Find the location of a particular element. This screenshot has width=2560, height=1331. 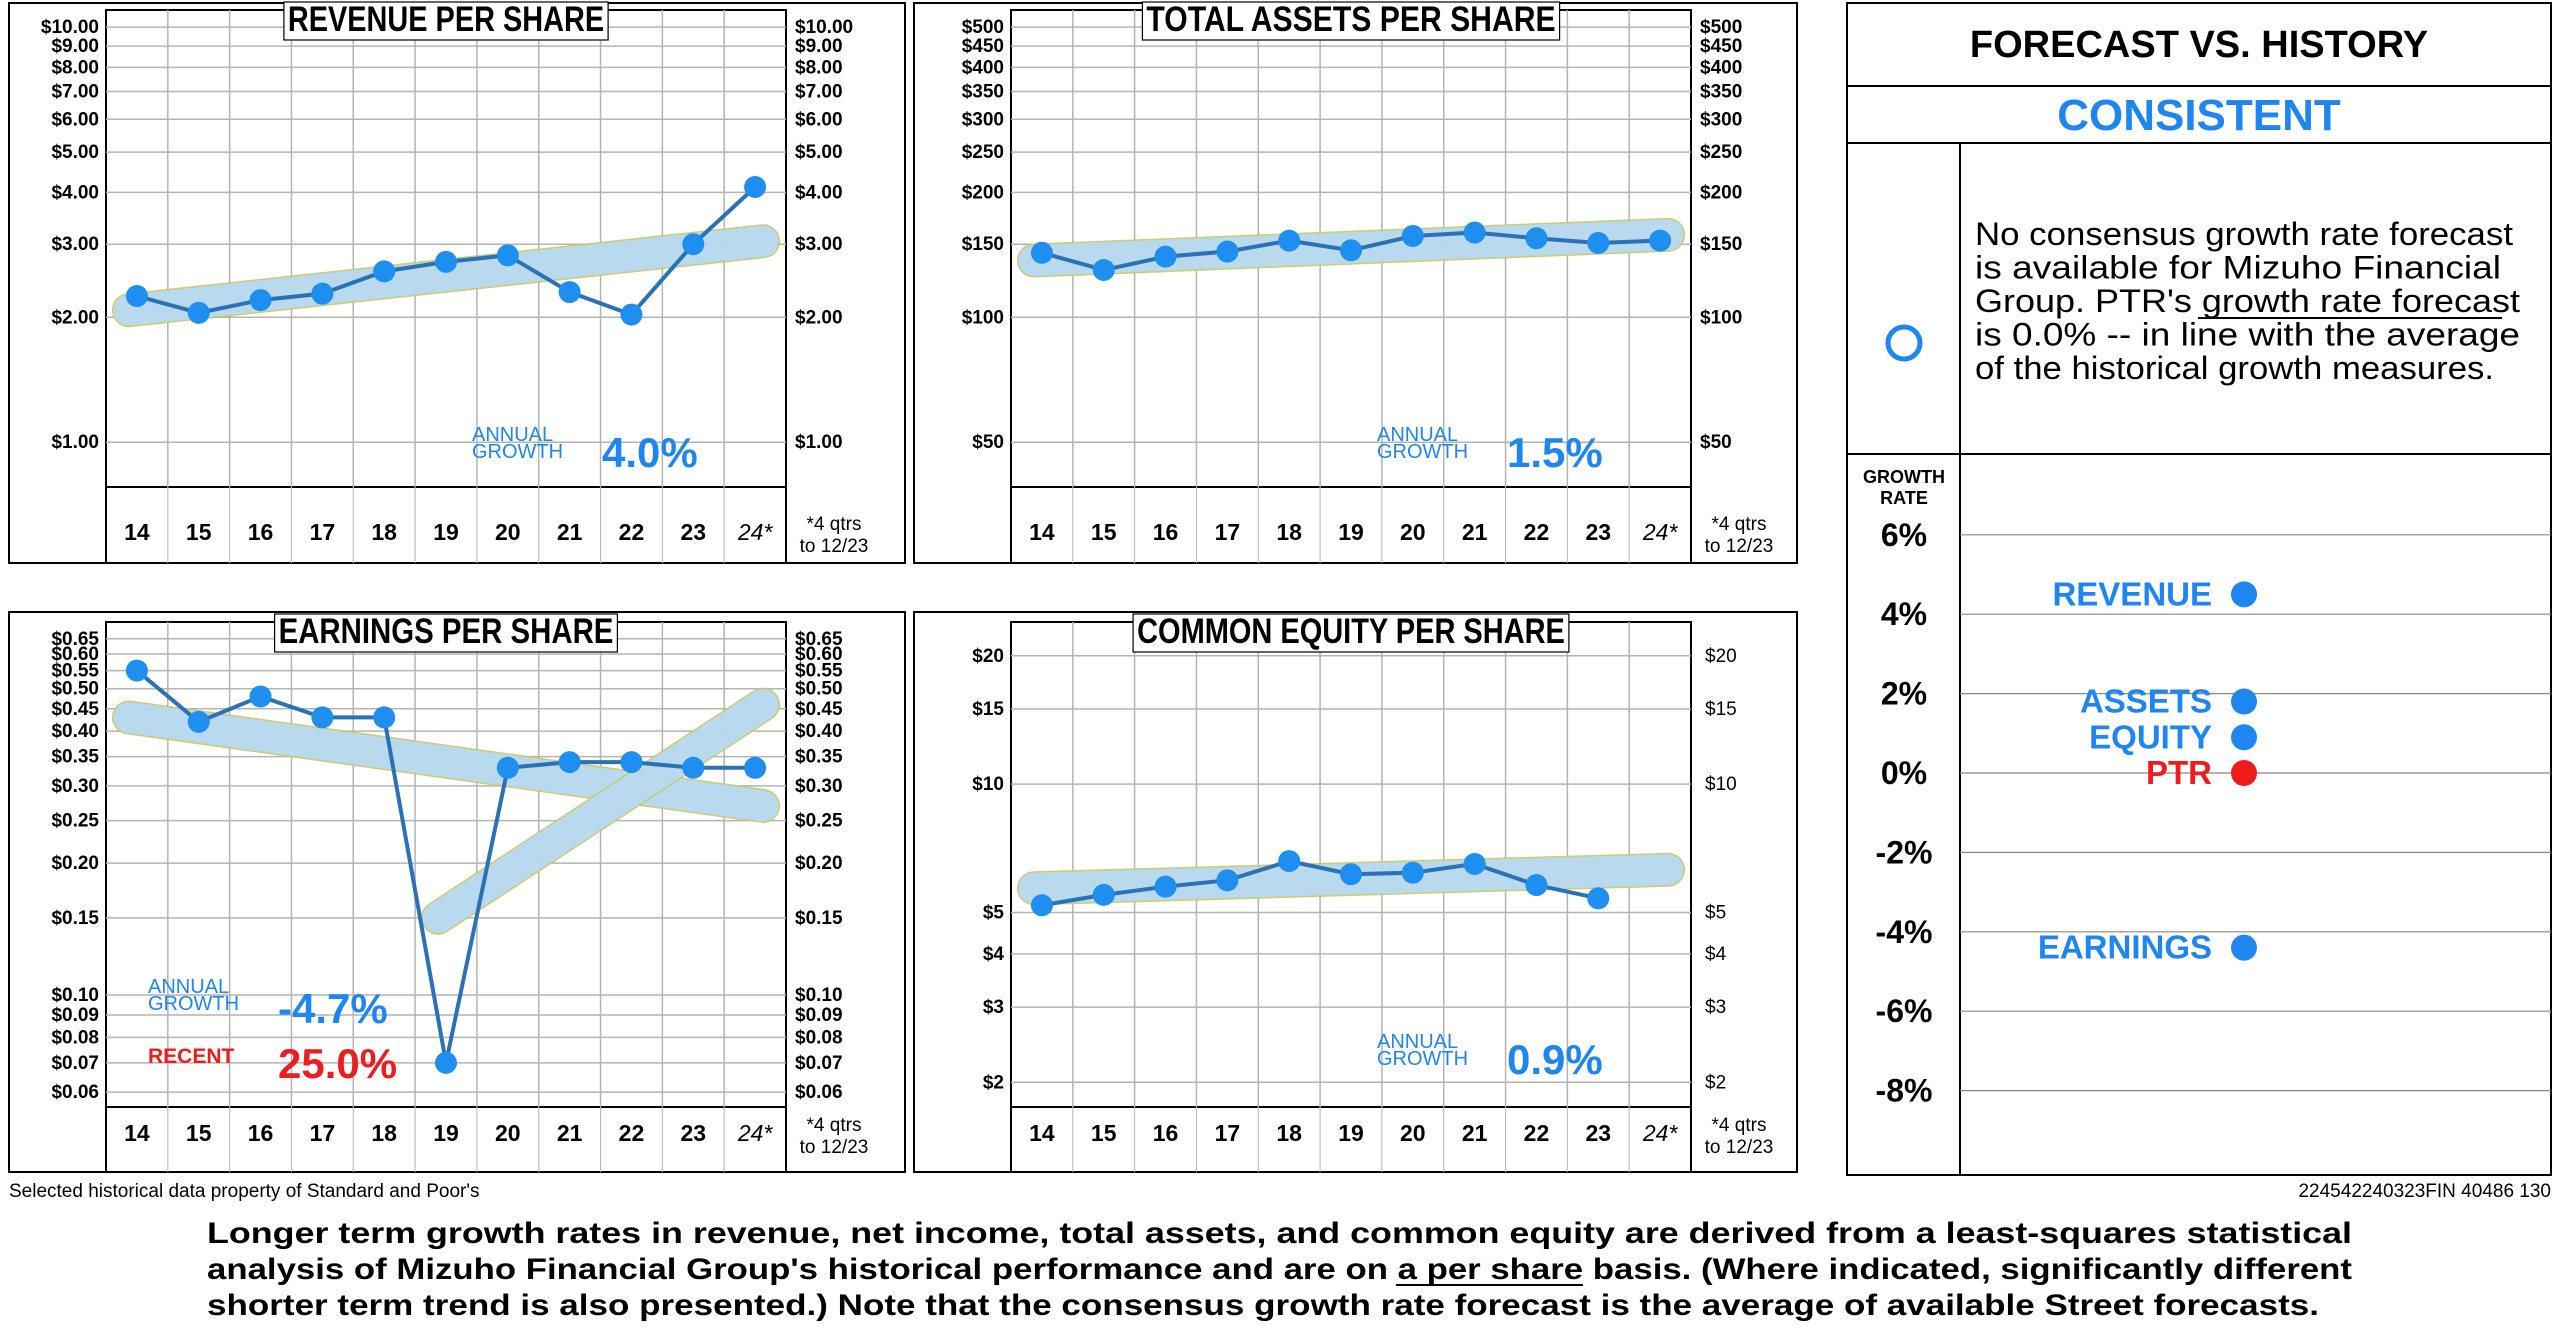

x-tick-label: 23 is located at coordinates (693, 532).